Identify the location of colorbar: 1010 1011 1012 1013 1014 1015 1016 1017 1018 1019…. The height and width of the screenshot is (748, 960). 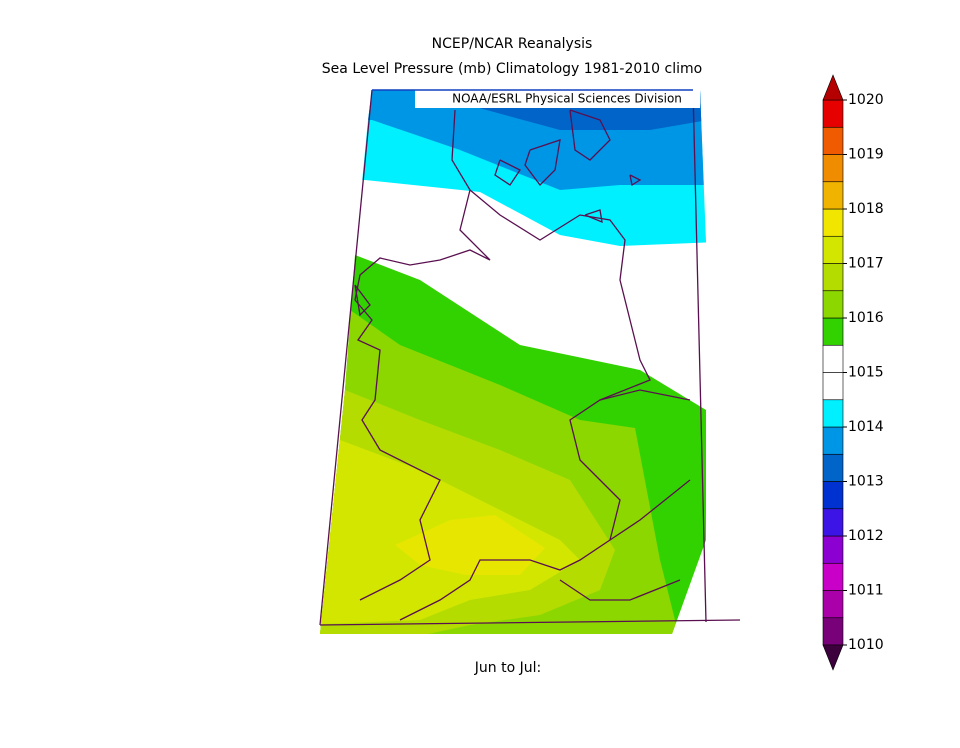
(853, 372).